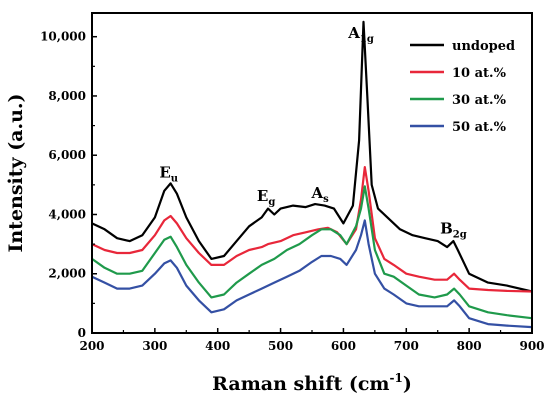 This screenshot has width=550, height=401. Describe the element at coordinates (67, 214) in the screenshot. I see `y-tick-label: 4,000` at that location.